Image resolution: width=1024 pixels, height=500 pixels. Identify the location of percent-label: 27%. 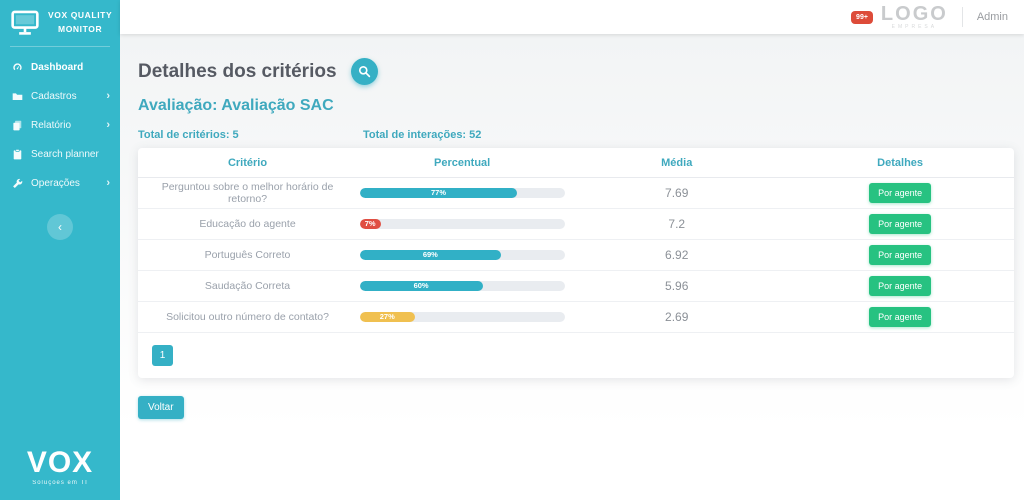
(387, 317).